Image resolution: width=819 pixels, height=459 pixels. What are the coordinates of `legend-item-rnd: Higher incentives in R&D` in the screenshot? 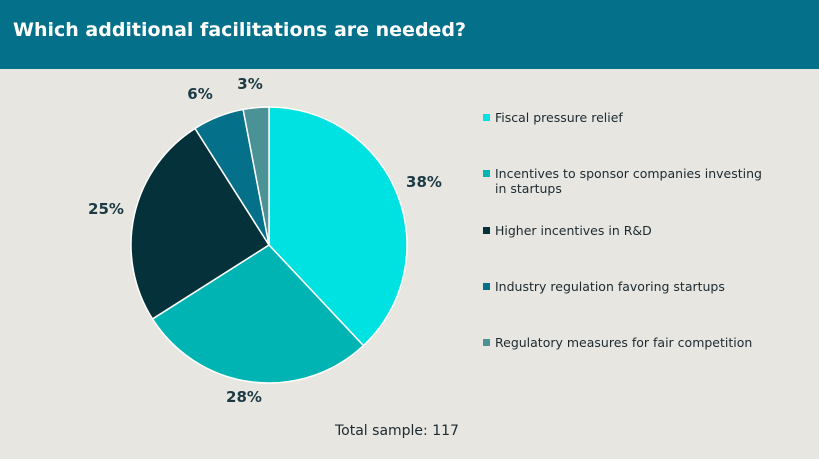 It's located at (628, 230).